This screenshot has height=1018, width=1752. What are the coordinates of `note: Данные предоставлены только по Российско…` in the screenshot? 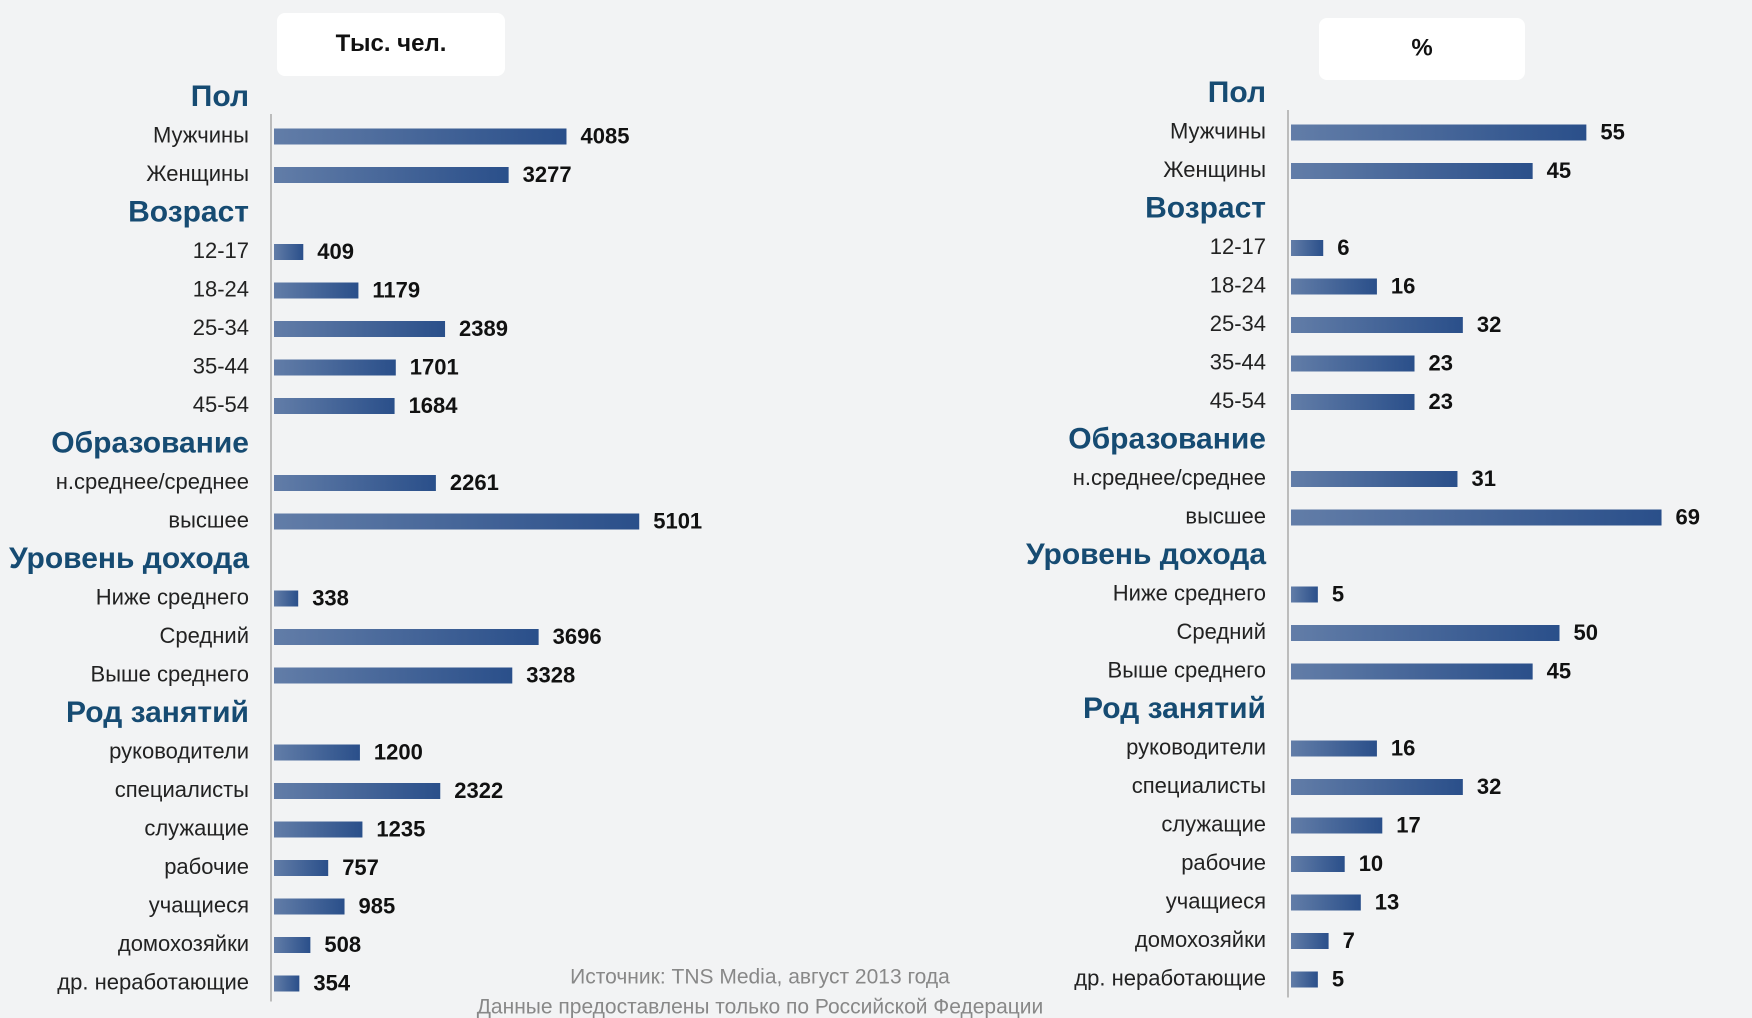 It's located at (760, 1007).